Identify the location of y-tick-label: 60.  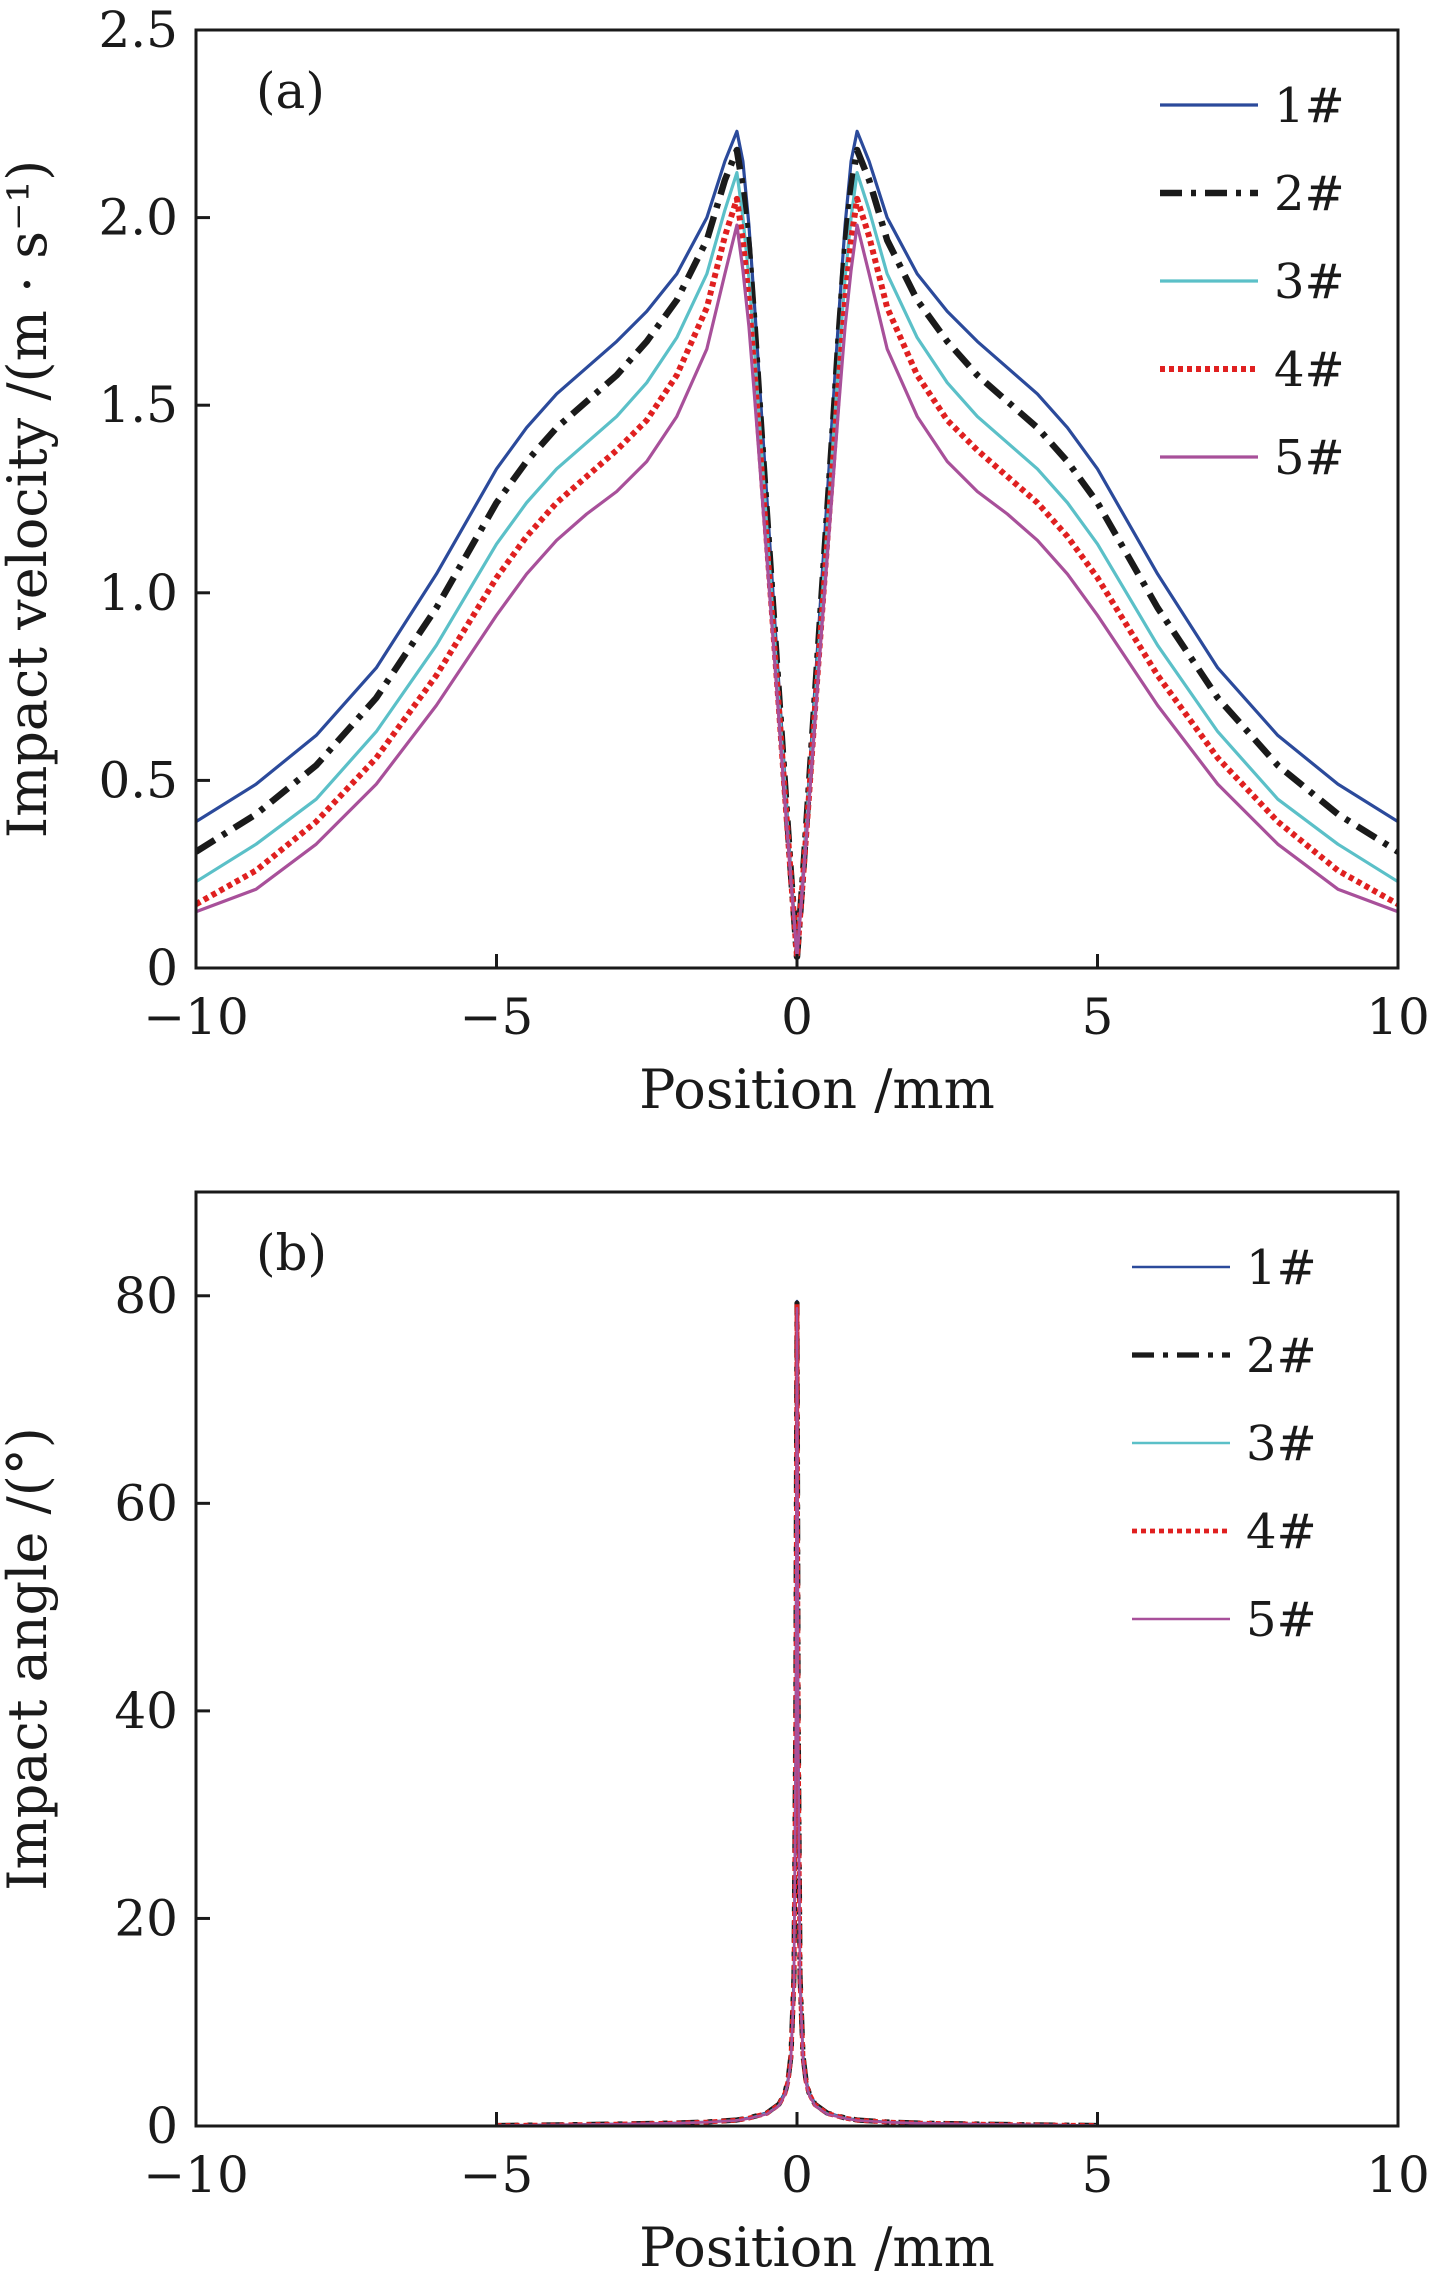
(146, 1503).